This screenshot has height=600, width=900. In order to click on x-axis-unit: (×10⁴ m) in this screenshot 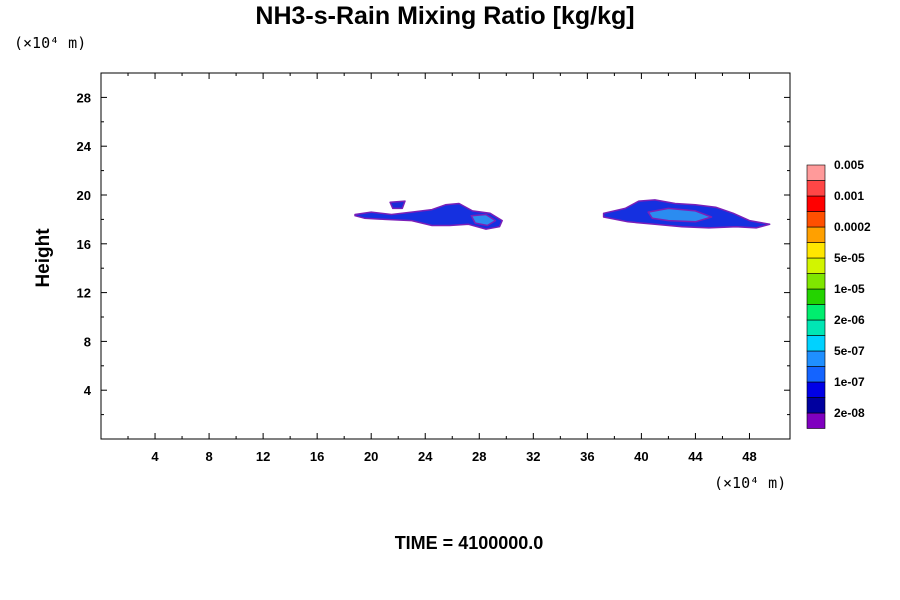, I will do `click(750, 483)`.